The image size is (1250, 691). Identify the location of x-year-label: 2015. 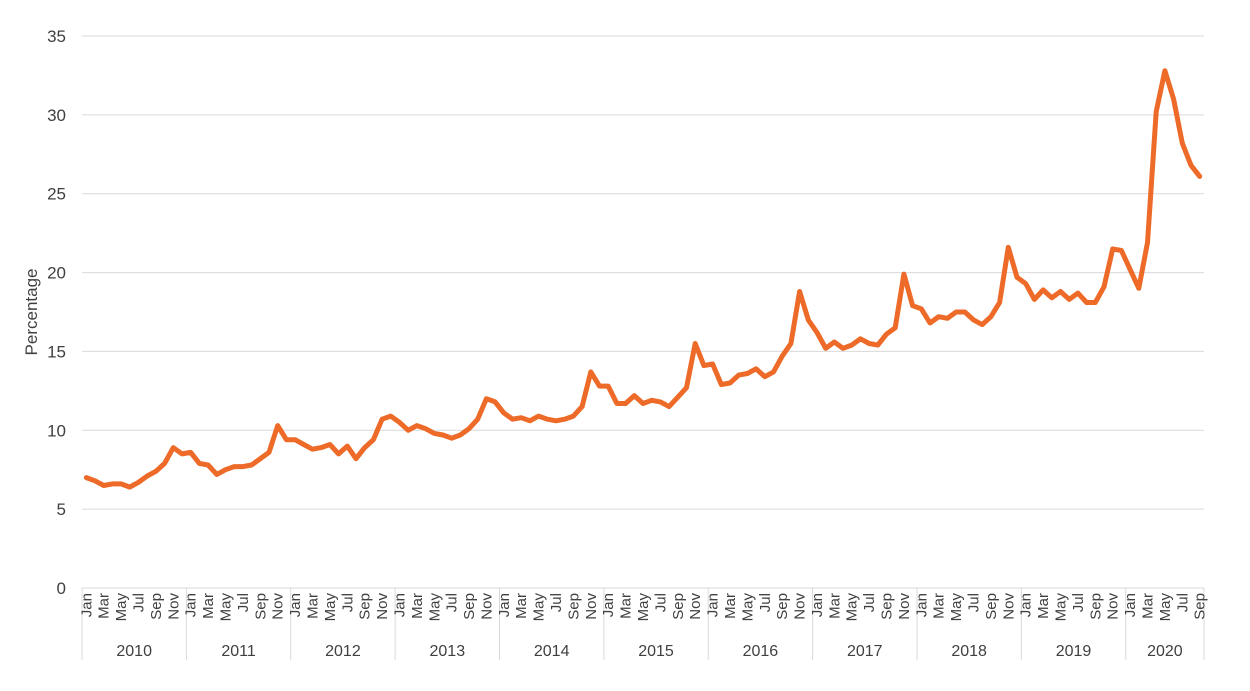
(656, 651).